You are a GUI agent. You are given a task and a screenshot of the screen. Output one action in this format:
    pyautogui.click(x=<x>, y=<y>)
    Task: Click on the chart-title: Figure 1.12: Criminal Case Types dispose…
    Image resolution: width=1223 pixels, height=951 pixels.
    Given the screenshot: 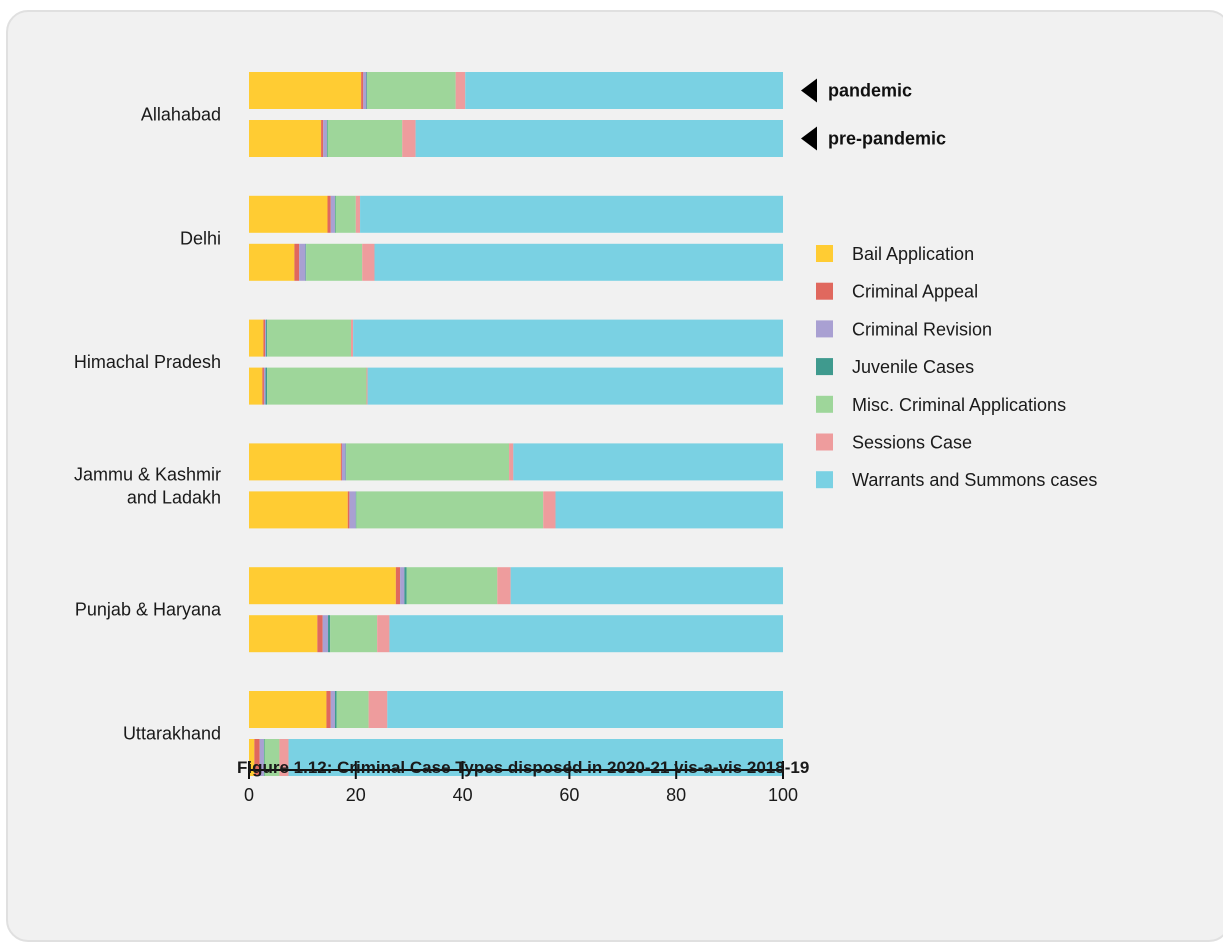 What is the action you would take?
    pyautogui.click(x=523, y=767)
    